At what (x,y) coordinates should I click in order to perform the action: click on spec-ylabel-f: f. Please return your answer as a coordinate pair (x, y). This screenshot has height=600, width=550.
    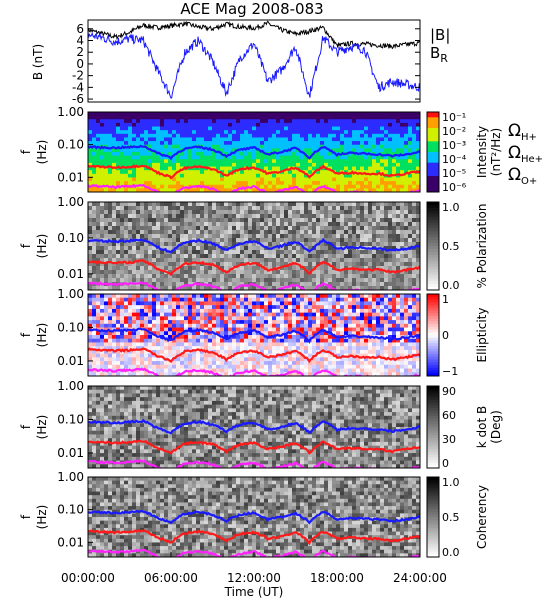
    Looking at the image, I should click on (26, 151).